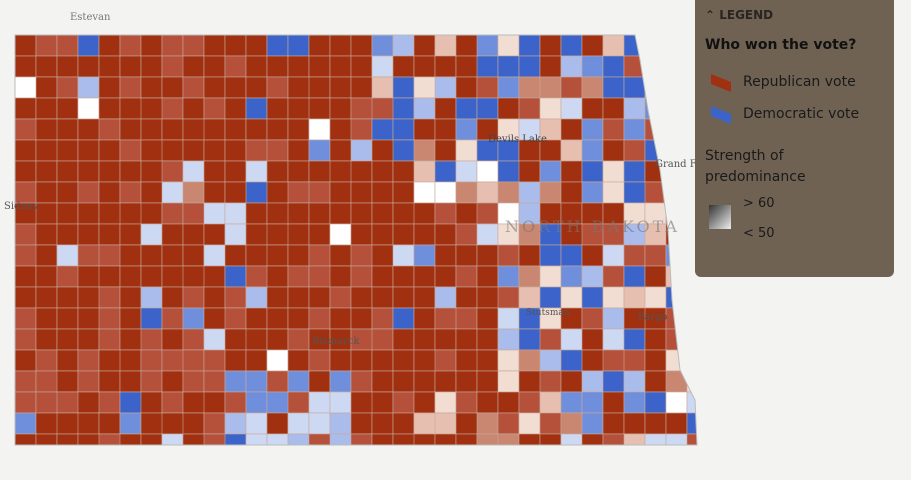 This screenshot has width=911, height=480. I want to click on legend-item: Democratic vote, so click(801, 114).